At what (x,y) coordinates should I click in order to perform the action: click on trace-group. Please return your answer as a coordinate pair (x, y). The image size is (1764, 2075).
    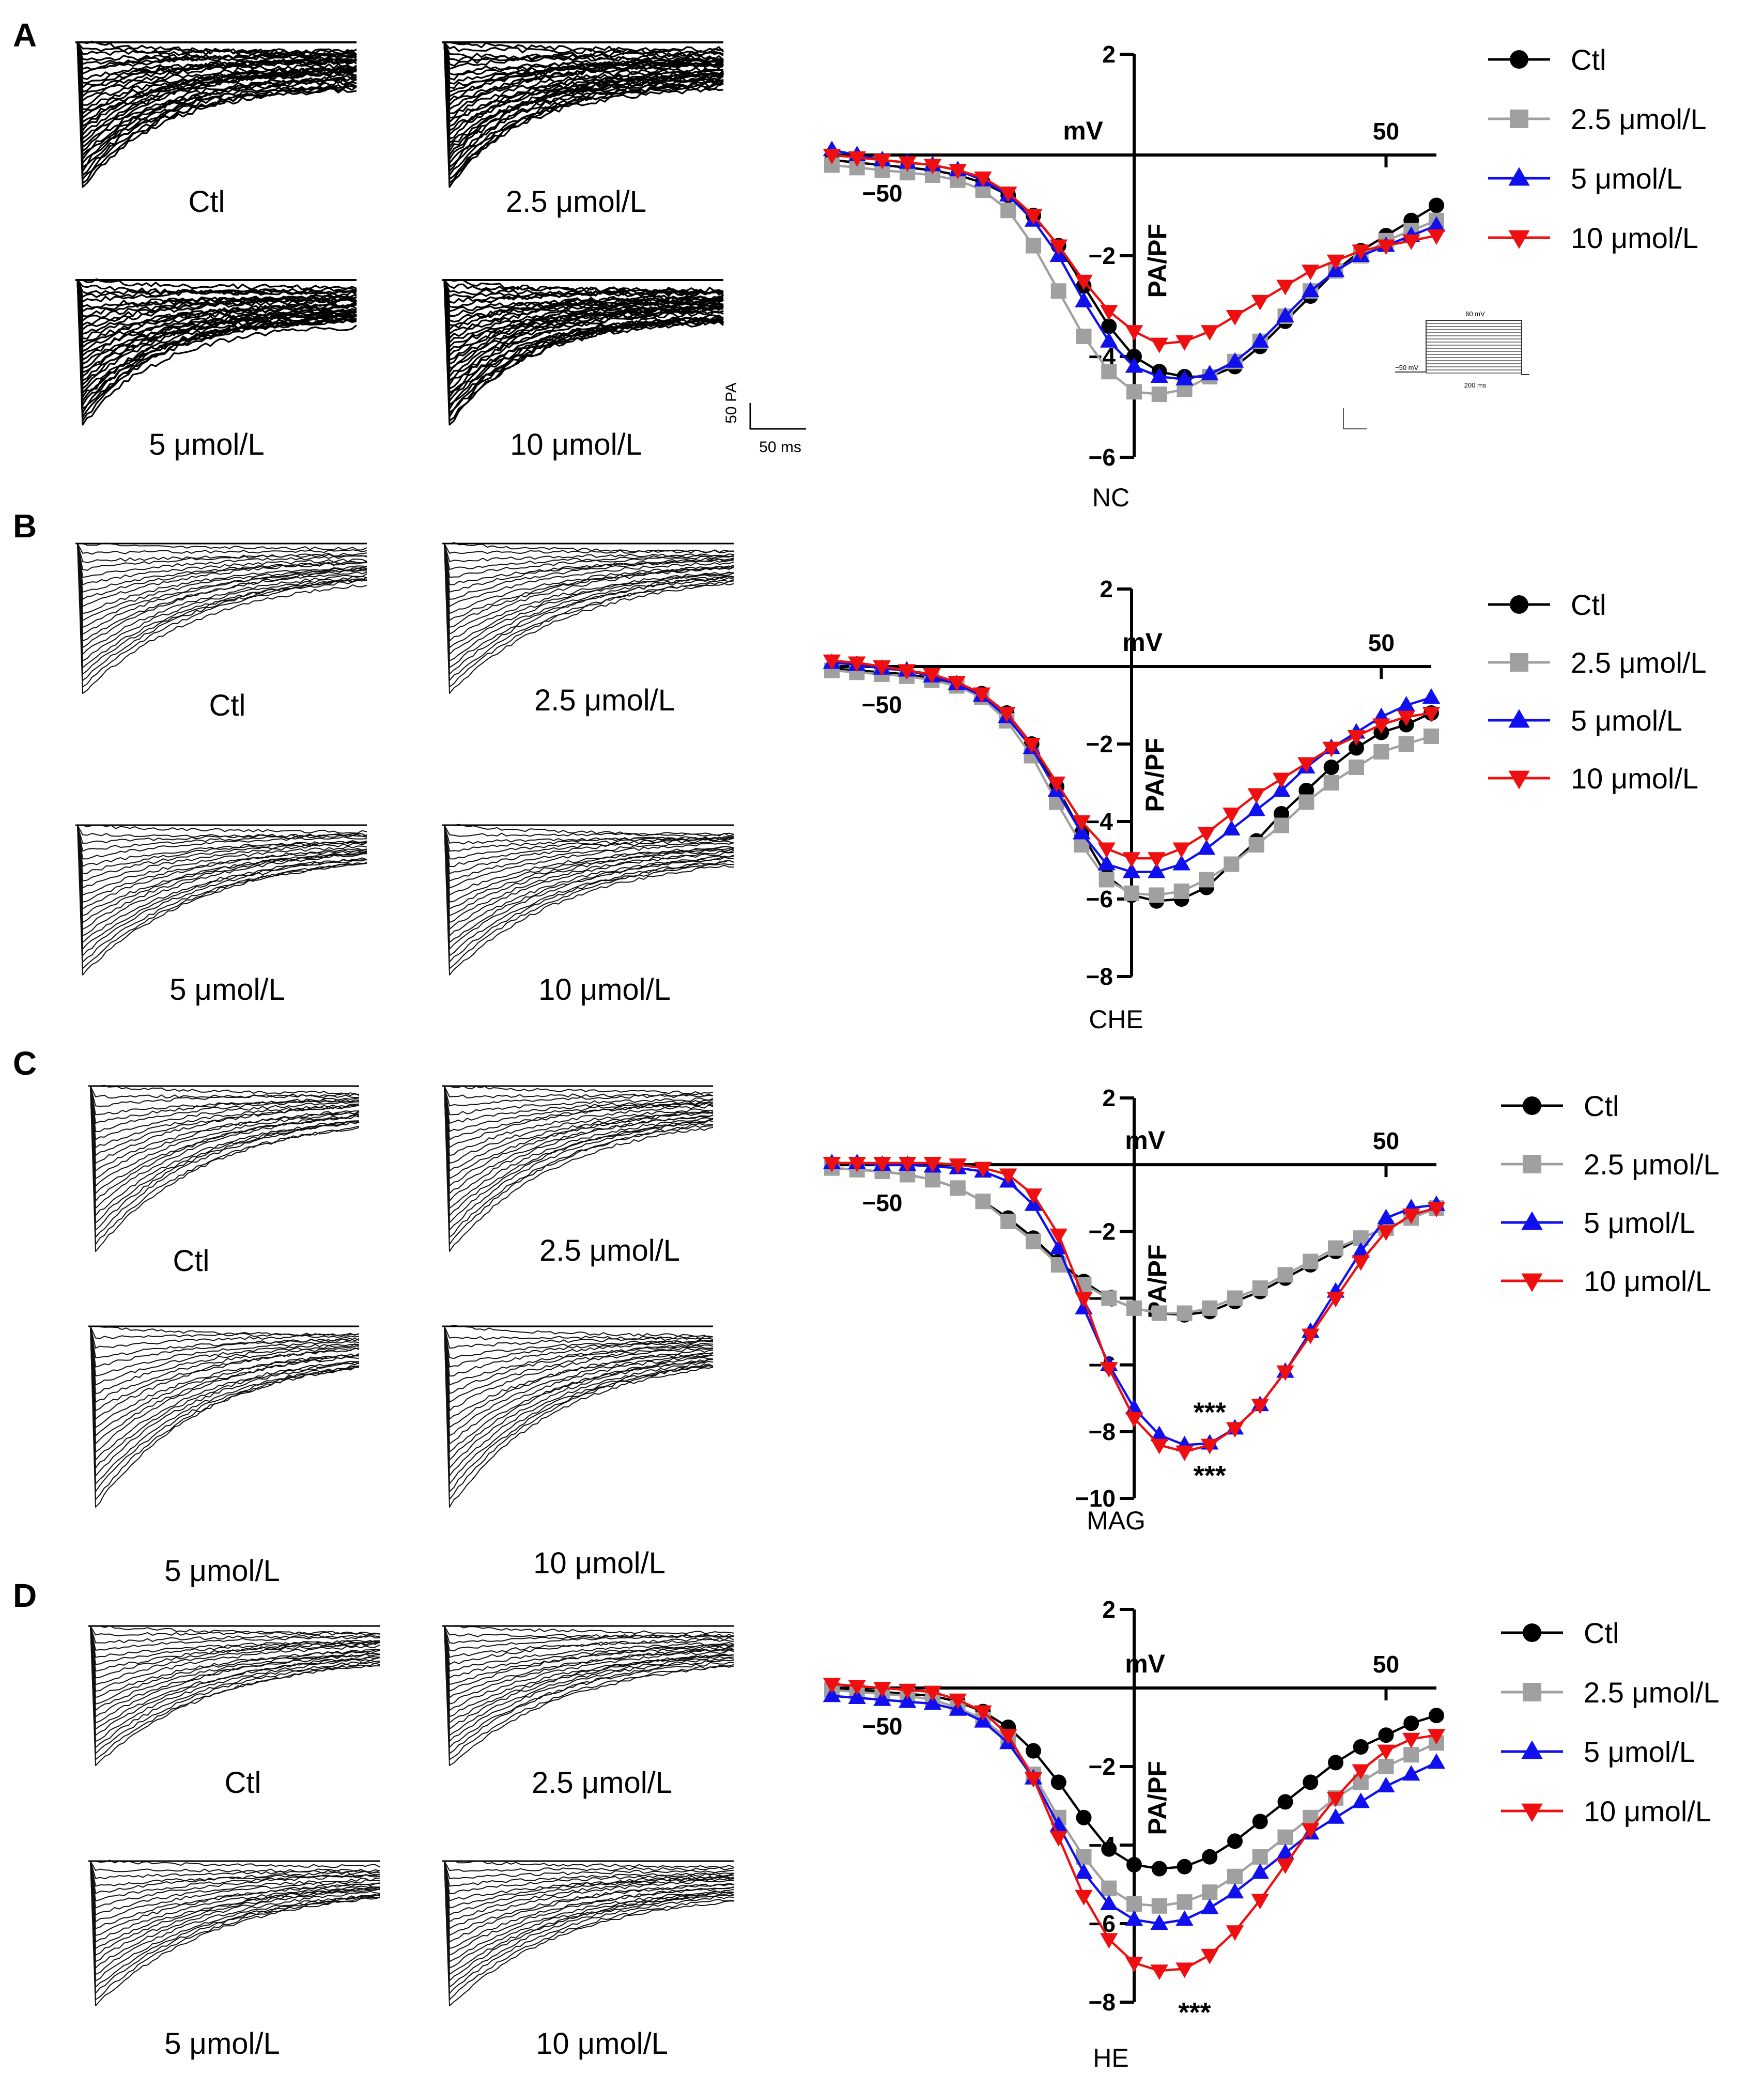
    Looking at the image, I should click on (234, 1933).